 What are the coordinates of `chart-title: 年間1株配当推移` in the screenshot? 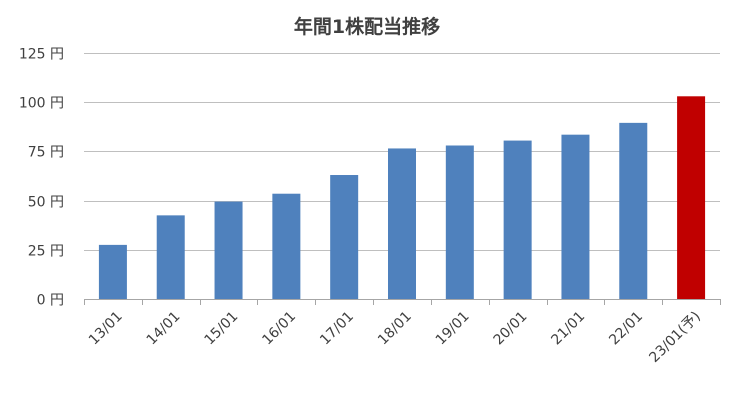 It's located at (367, 26).